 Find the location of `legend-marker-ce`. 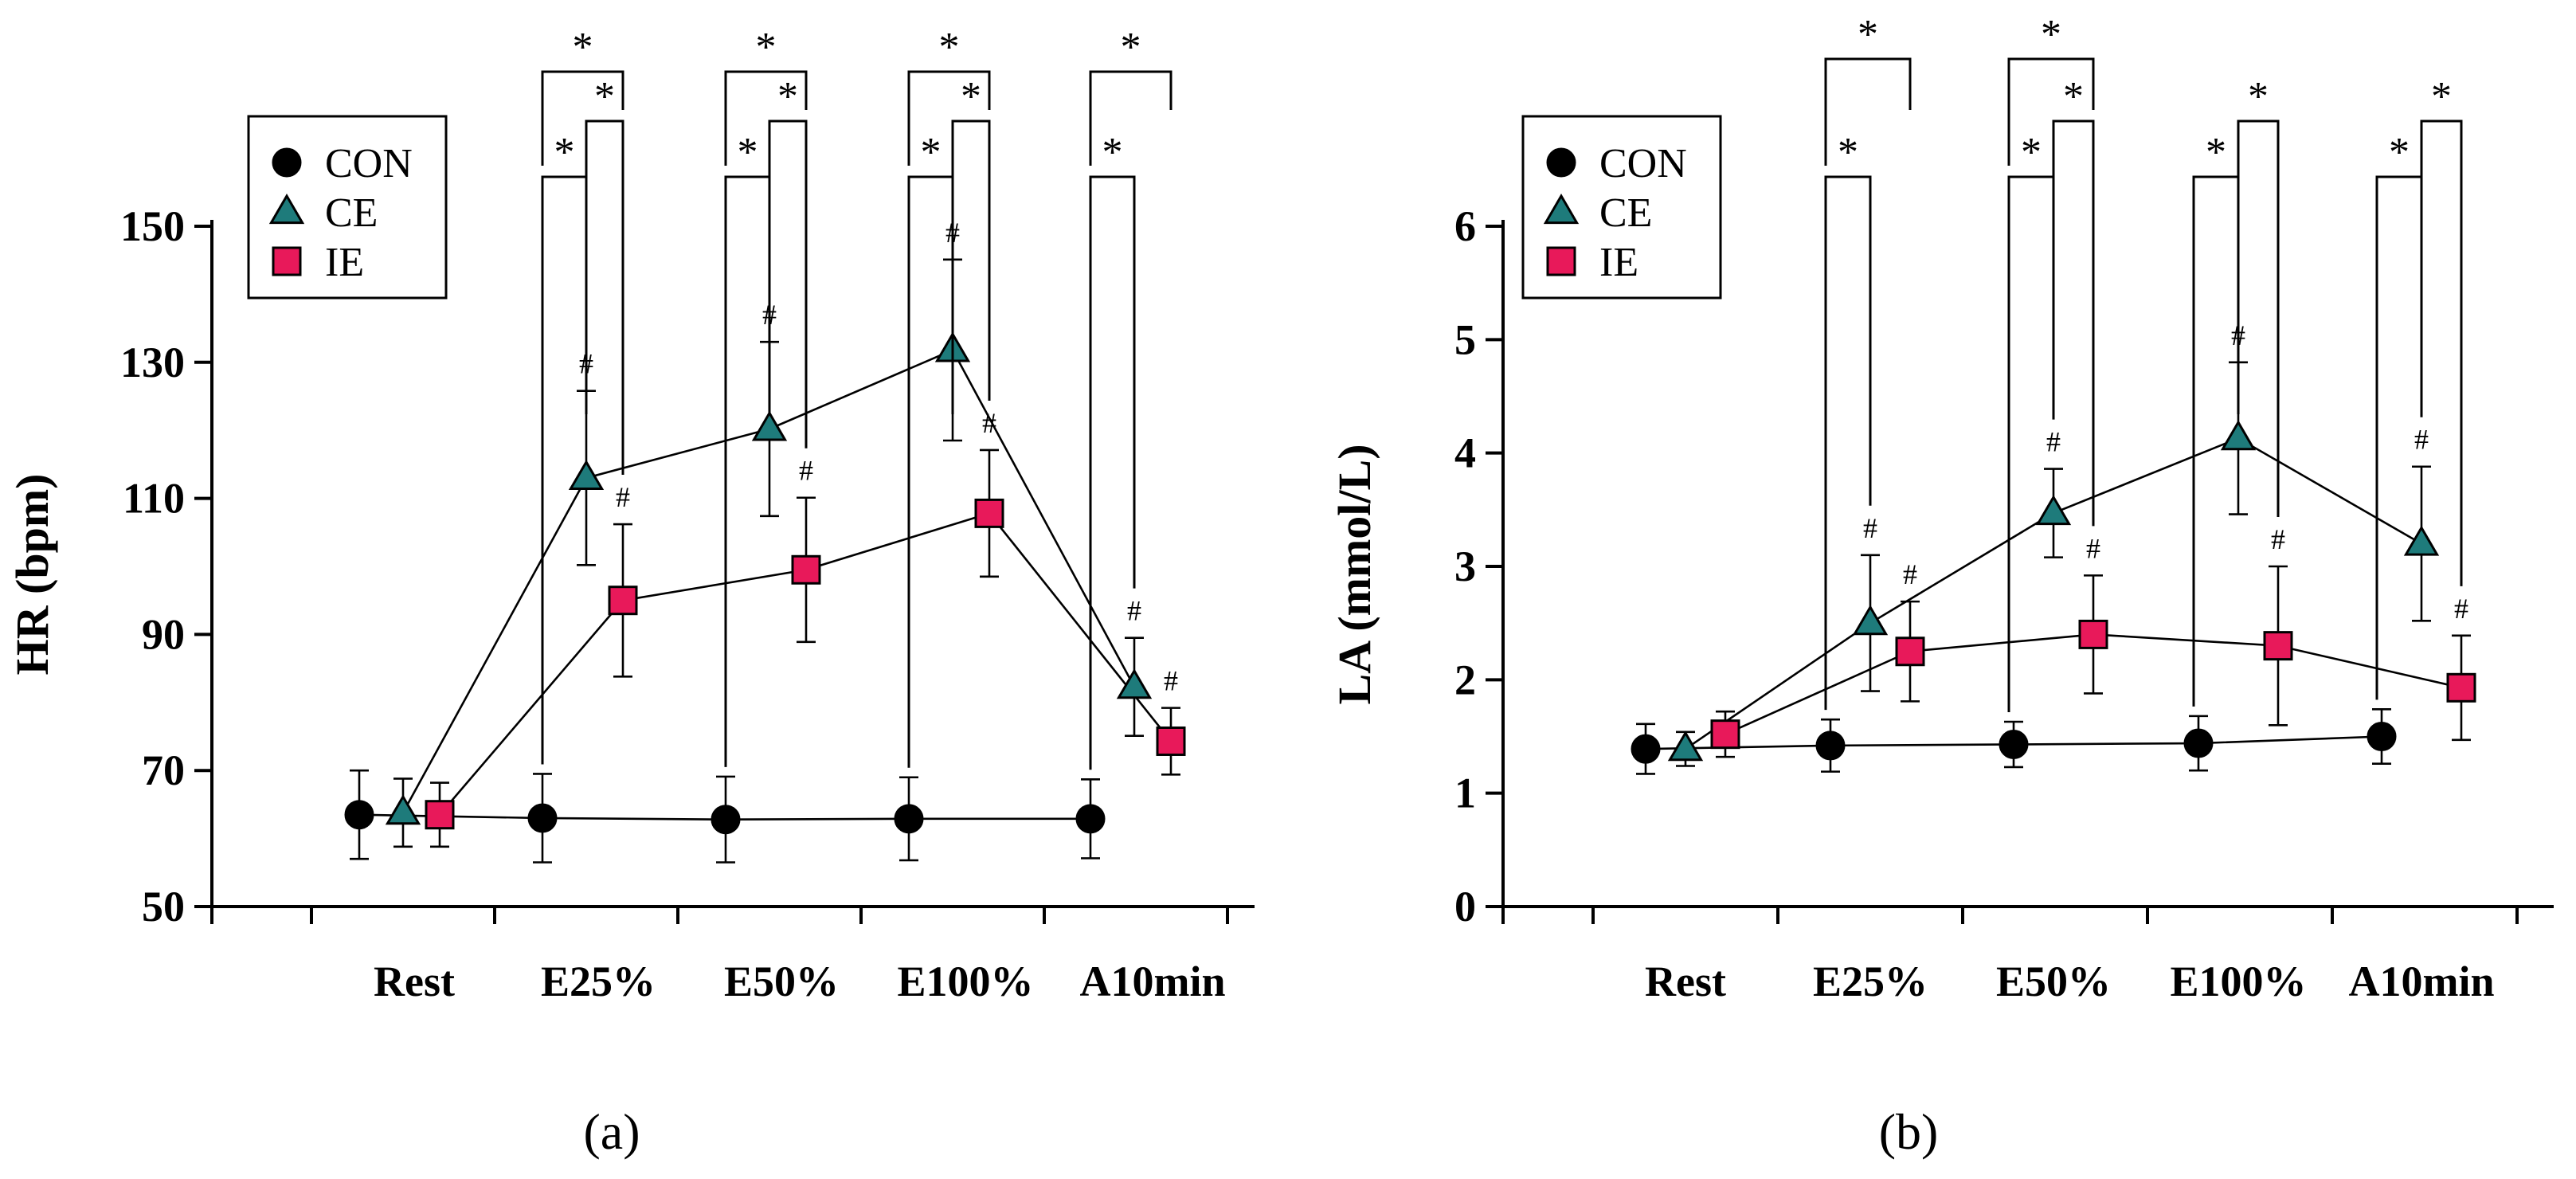

legend-marker-ce is located at coordinates (1561, 209).